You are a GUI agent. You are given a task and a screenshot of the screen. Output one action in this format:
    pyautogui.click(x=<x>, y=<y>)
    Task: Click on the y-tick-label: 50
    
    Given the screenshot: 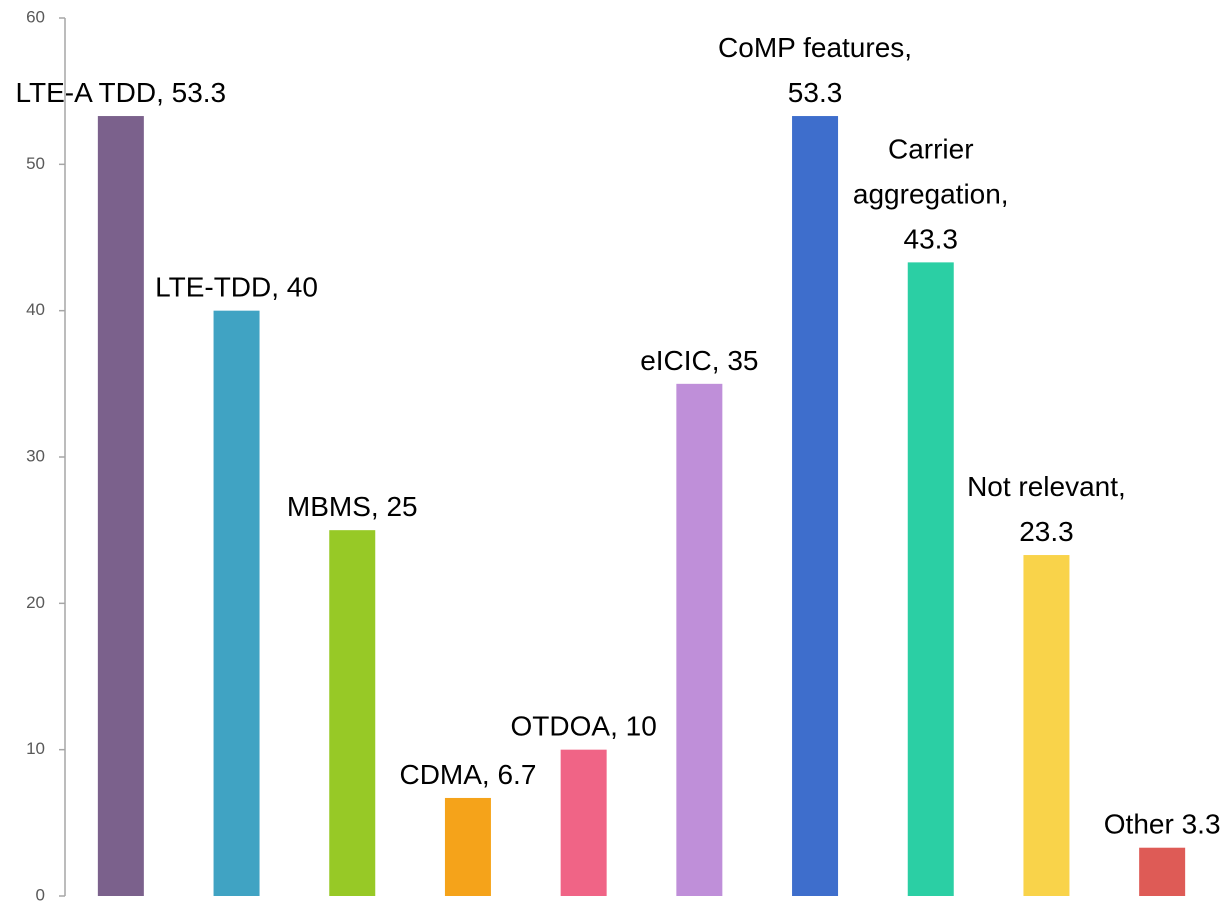 What is the action you would take?
    pyautogui.click(x=35, y=163)
    